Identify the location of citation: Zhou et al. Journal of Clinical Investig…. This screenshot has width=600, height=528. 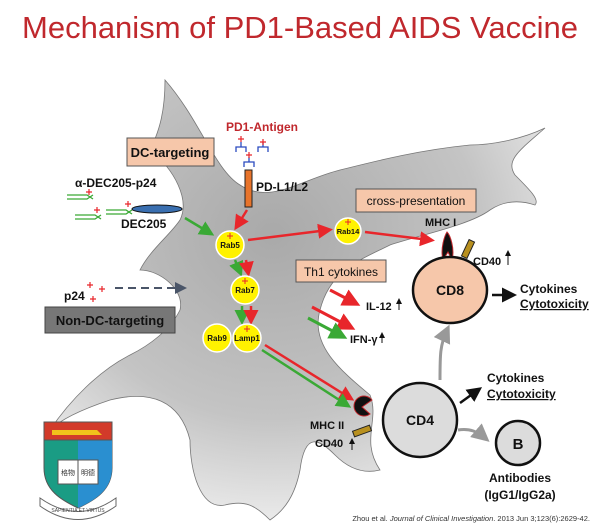
(471, 518).